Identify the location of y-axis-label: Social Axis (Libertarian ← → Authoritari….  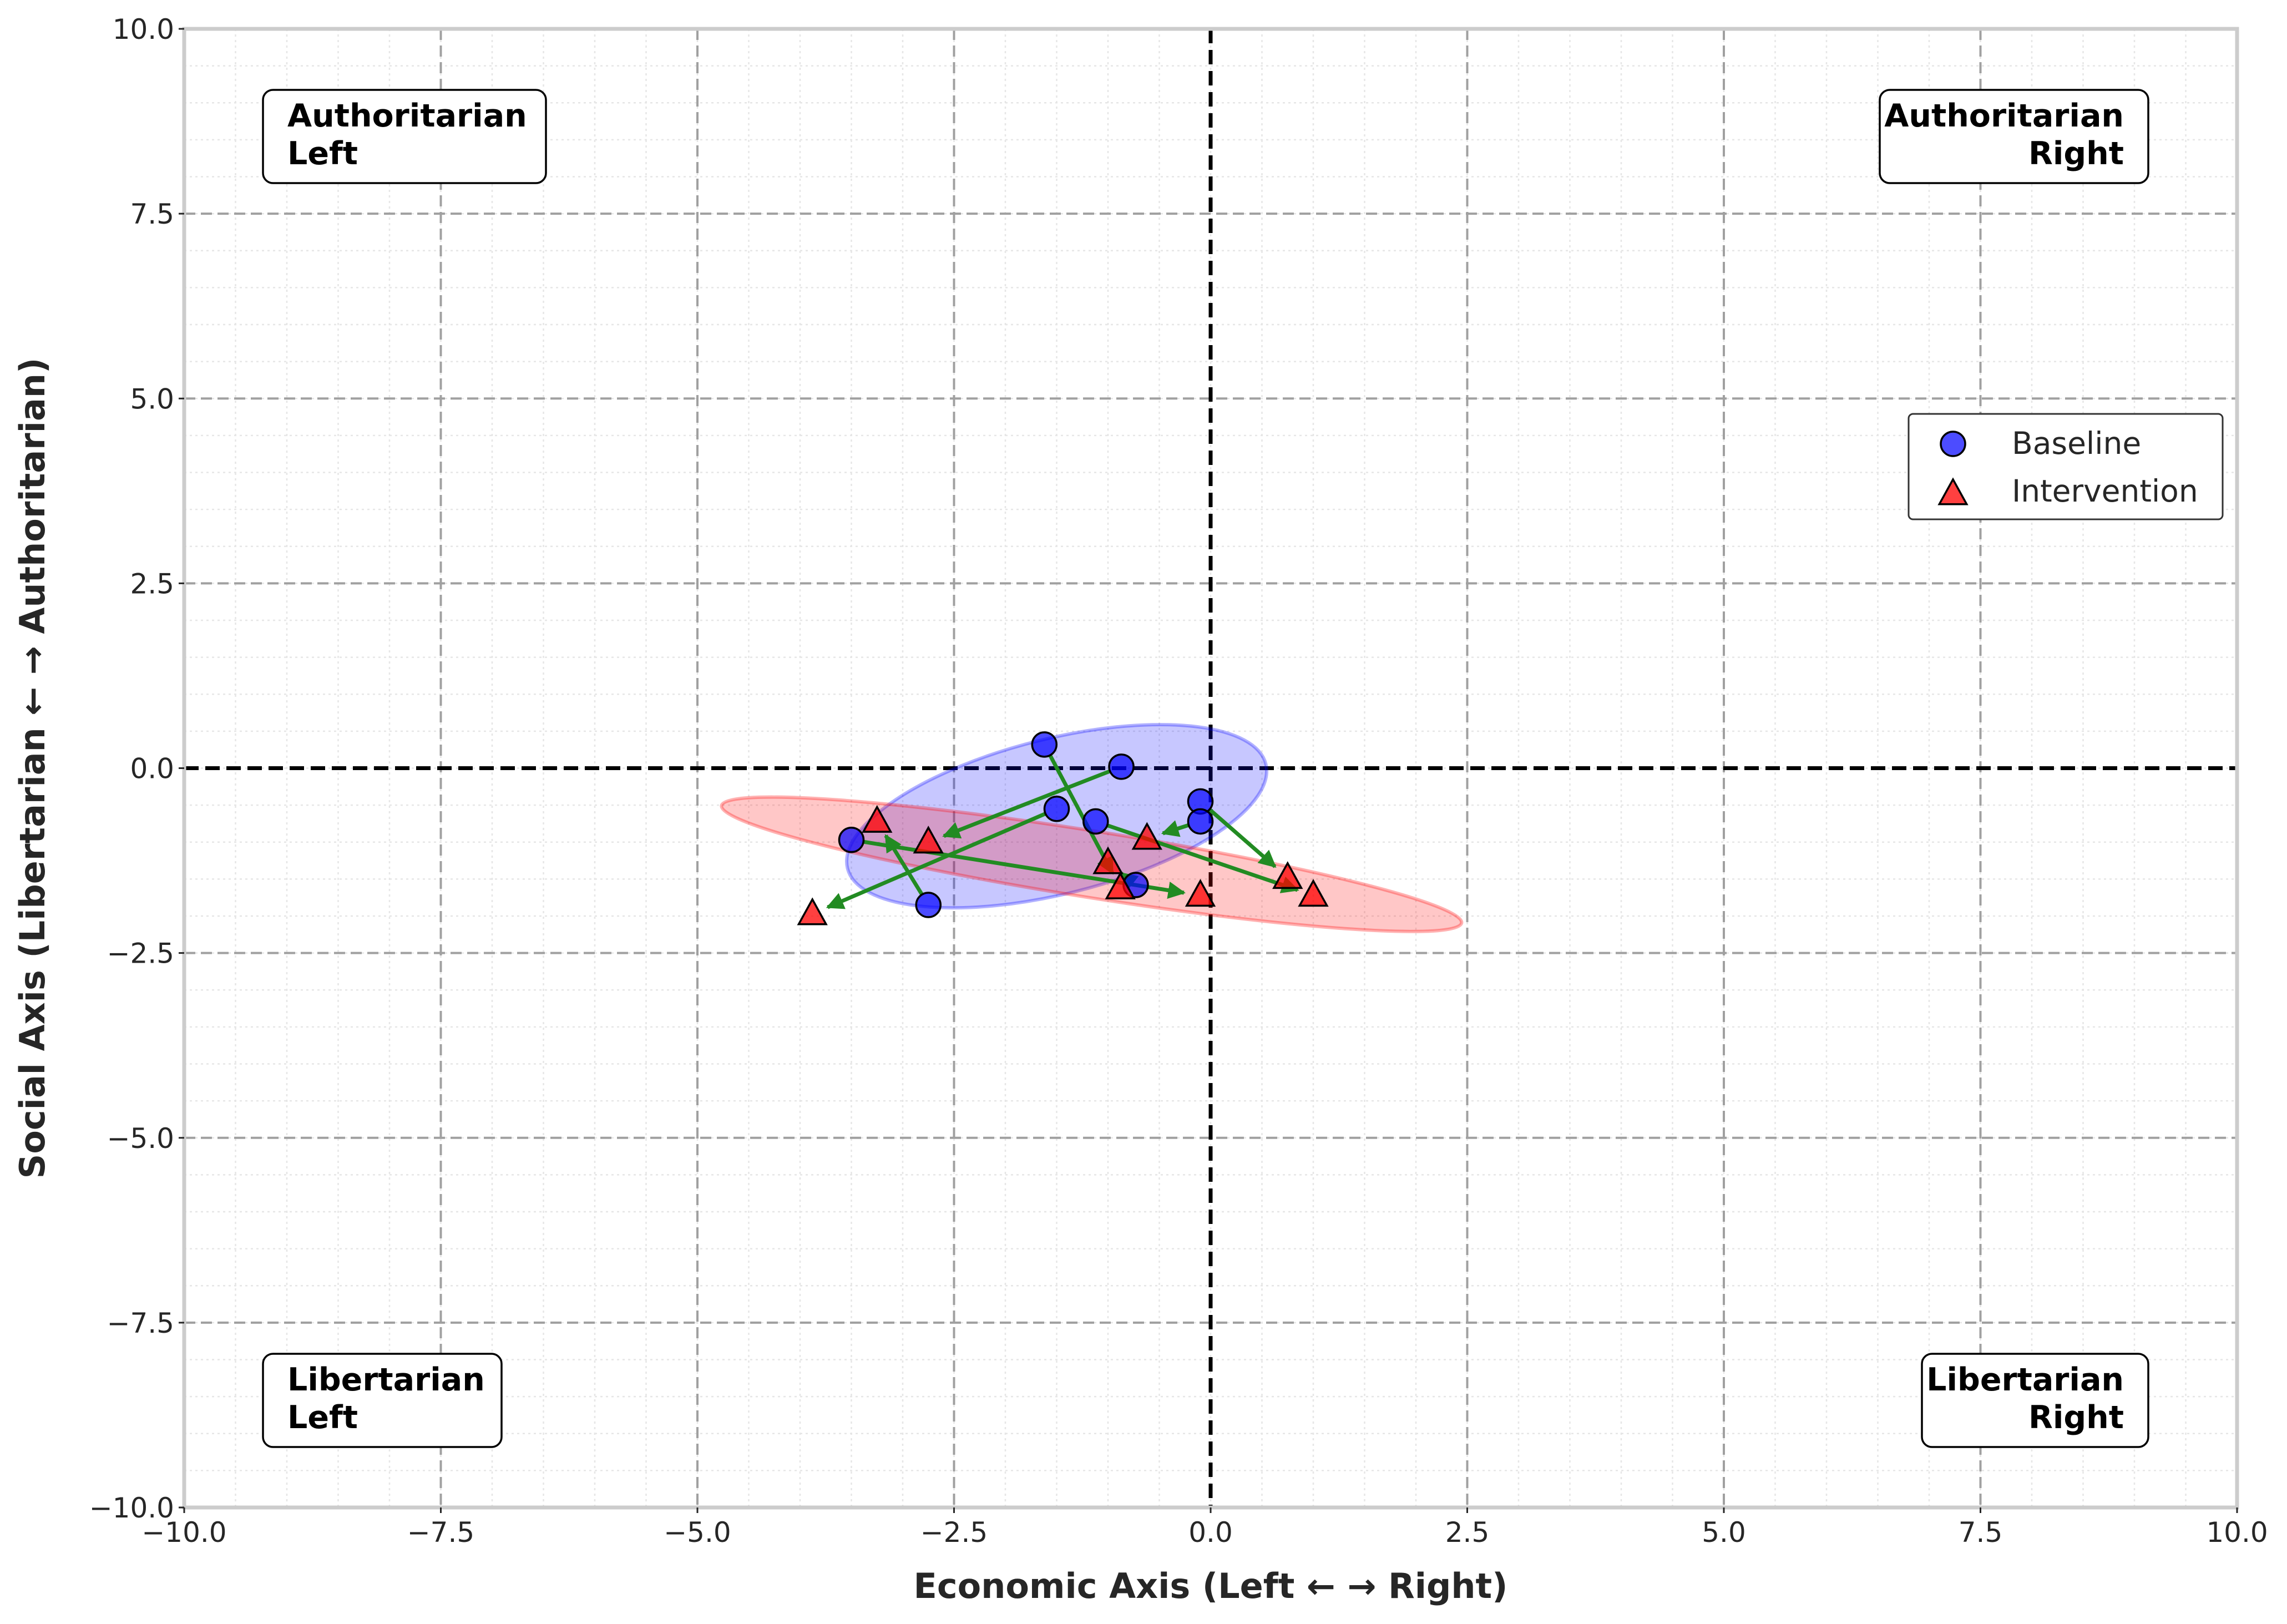
(32, 768).